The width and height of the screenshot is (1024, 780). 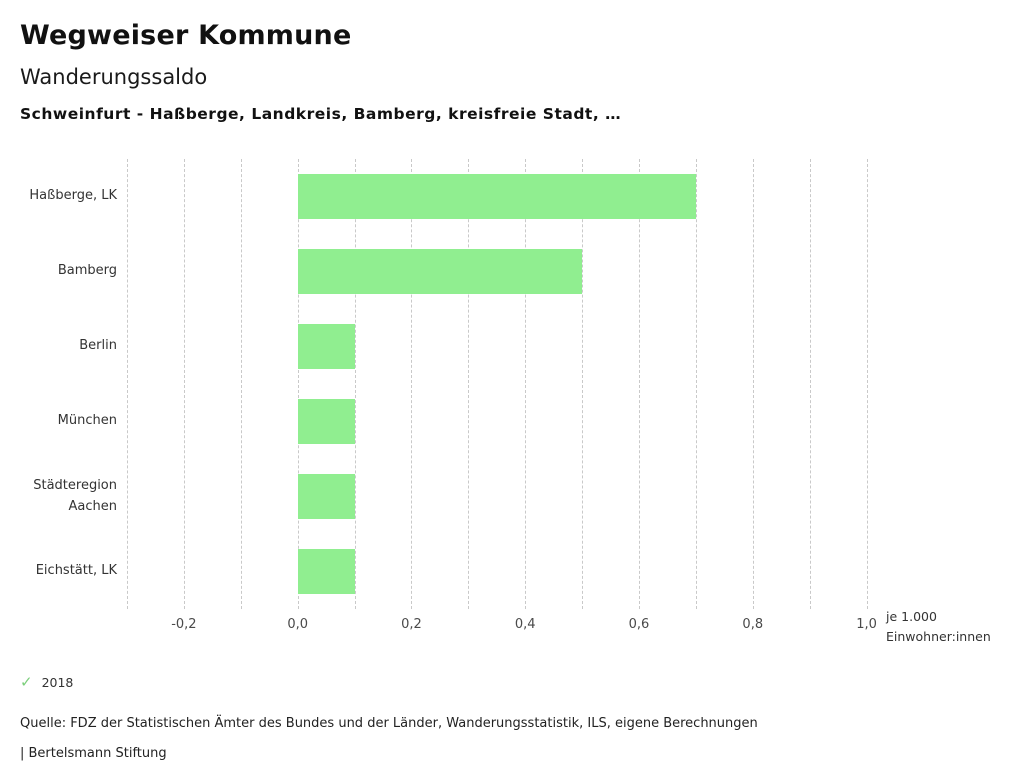 I want to click on x-tick-label: 0,0, so click(x=297, y=624).